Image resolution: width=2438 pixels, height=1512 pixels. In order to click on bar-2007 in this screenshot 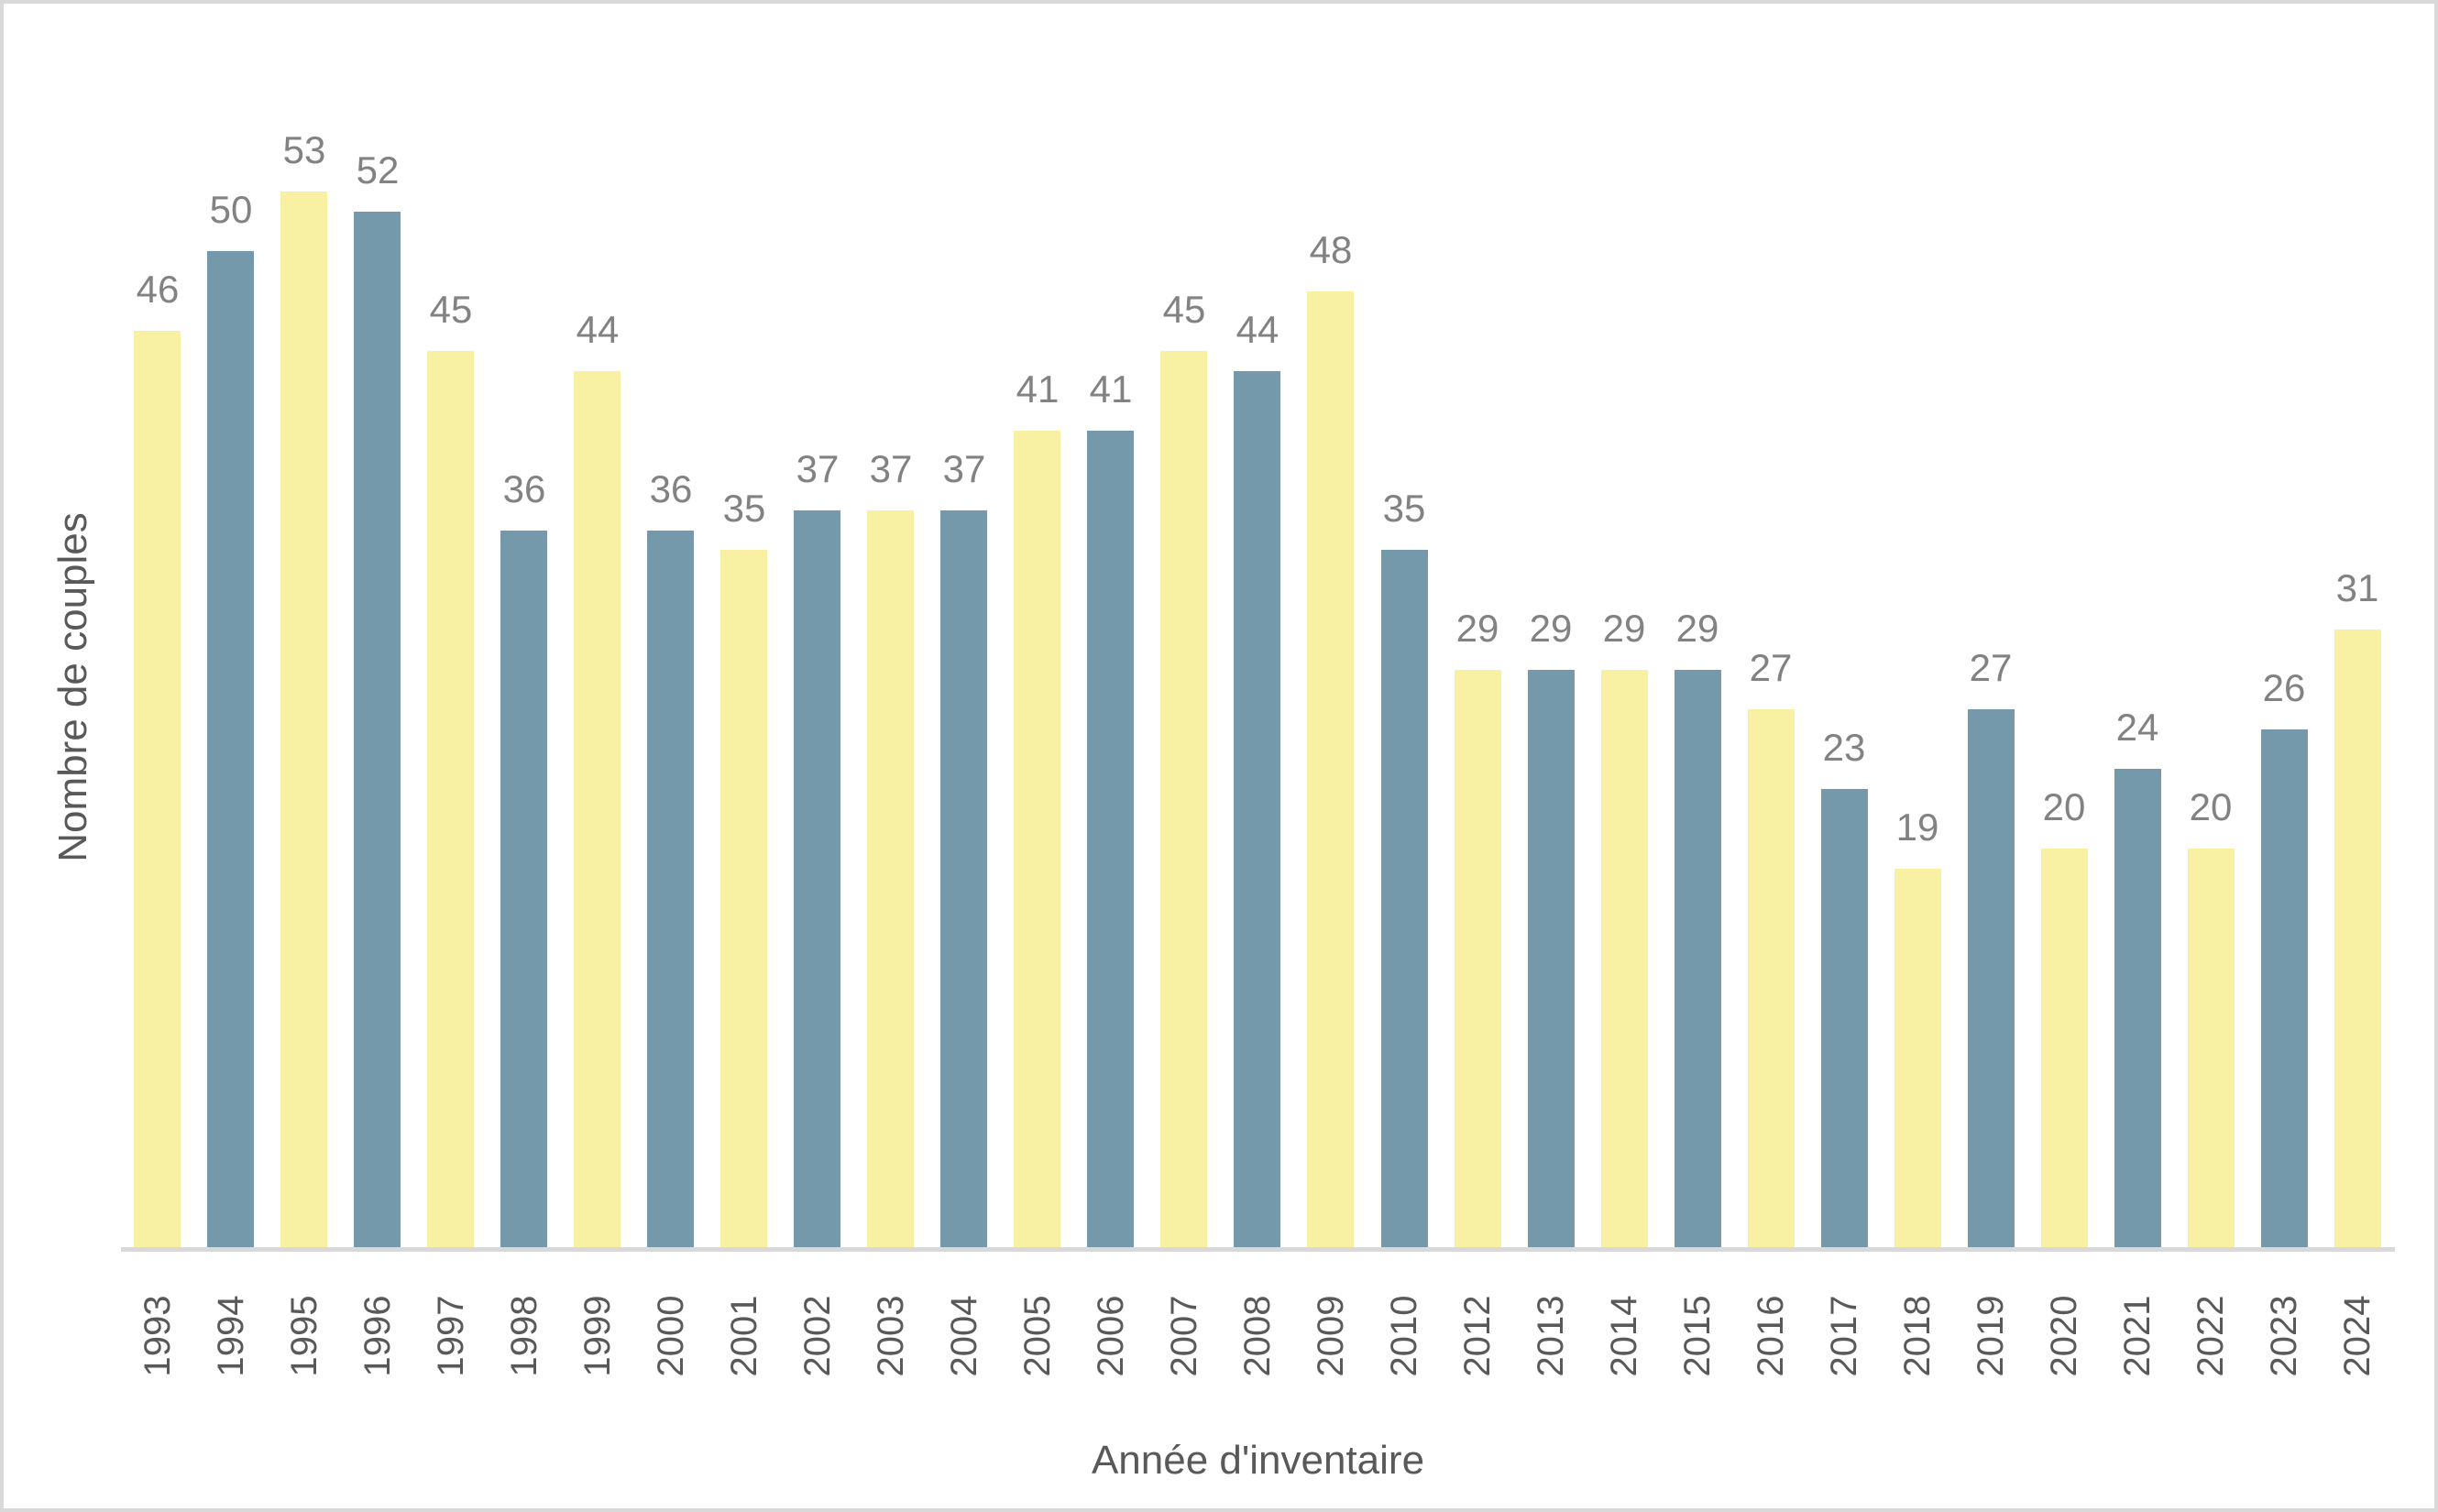, I will do `click(1183, 799)`.